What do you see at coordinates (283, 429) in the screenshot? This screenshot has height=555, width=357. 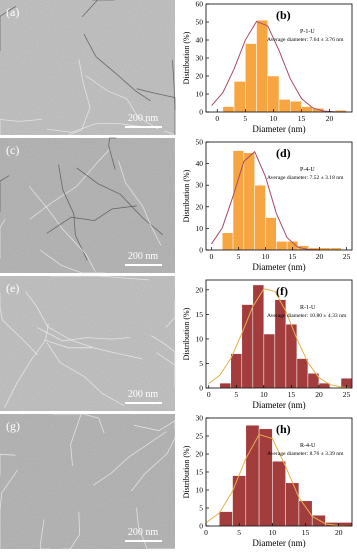 I see `panel-label: (h)` at bounding box center [283, 429].